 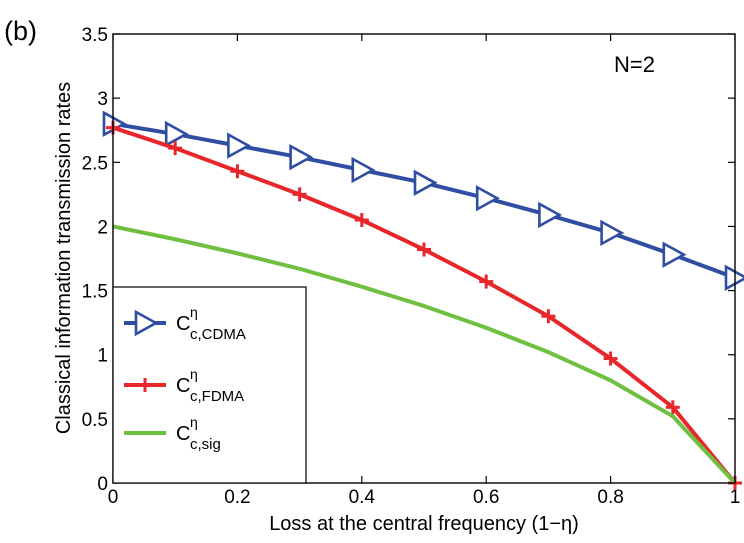 I want to click on x-tick-label: 0, so click(x=113, y=497).